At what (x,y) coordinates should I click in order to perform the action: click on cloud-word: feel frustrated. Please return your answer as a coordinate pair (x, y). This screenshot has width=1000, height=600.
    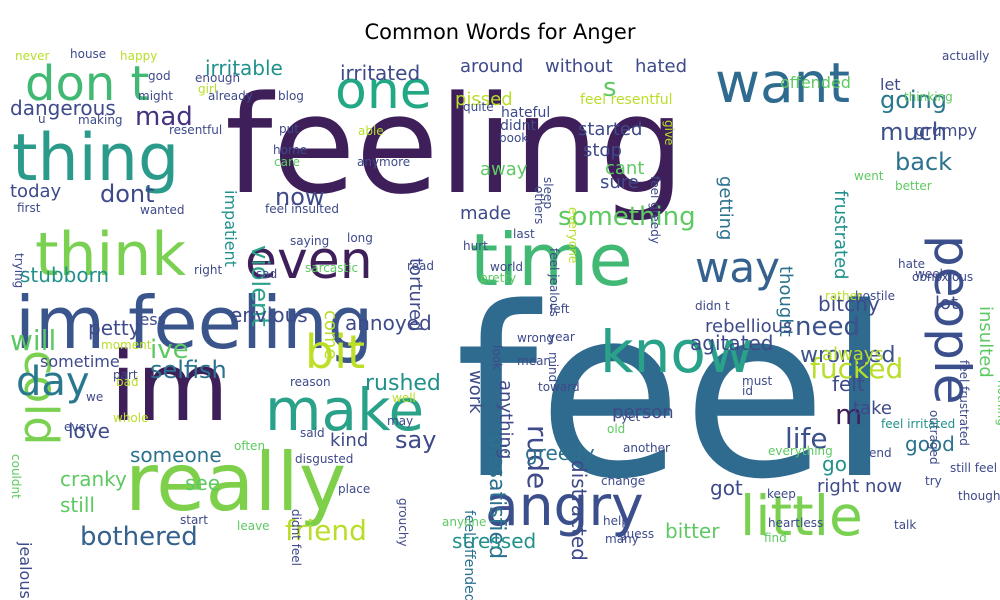
    Looking at the image, I should click on (964, 403).